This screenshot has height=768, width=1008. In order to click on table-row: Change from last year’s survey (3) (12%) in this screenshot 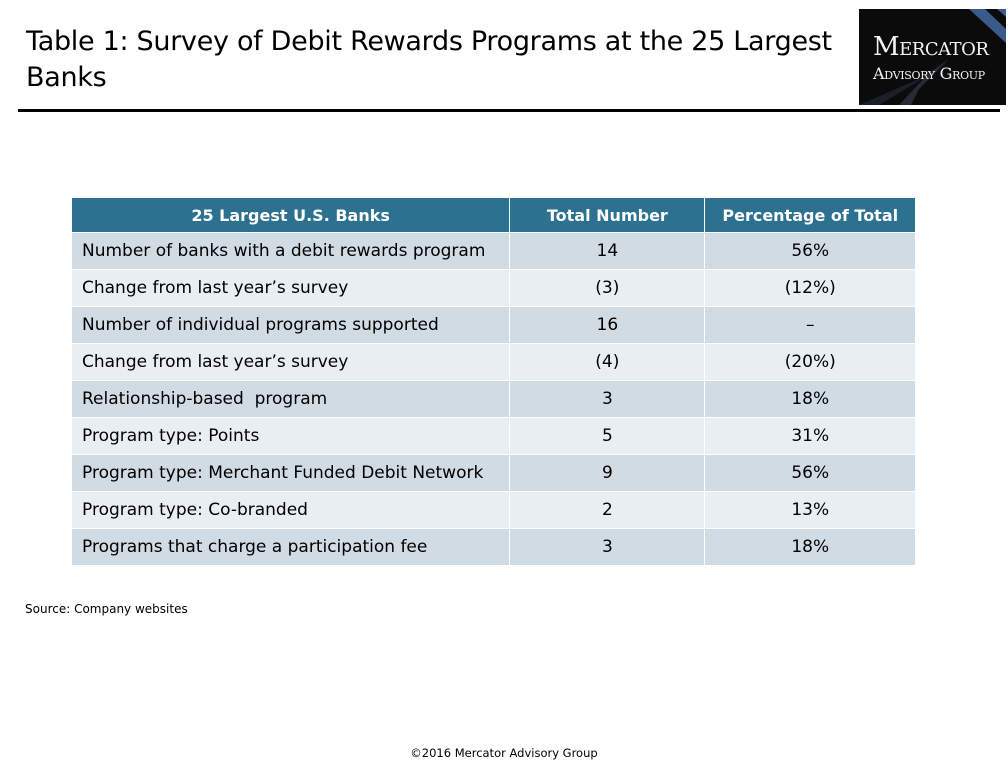, I will do `click(494, 288)`.